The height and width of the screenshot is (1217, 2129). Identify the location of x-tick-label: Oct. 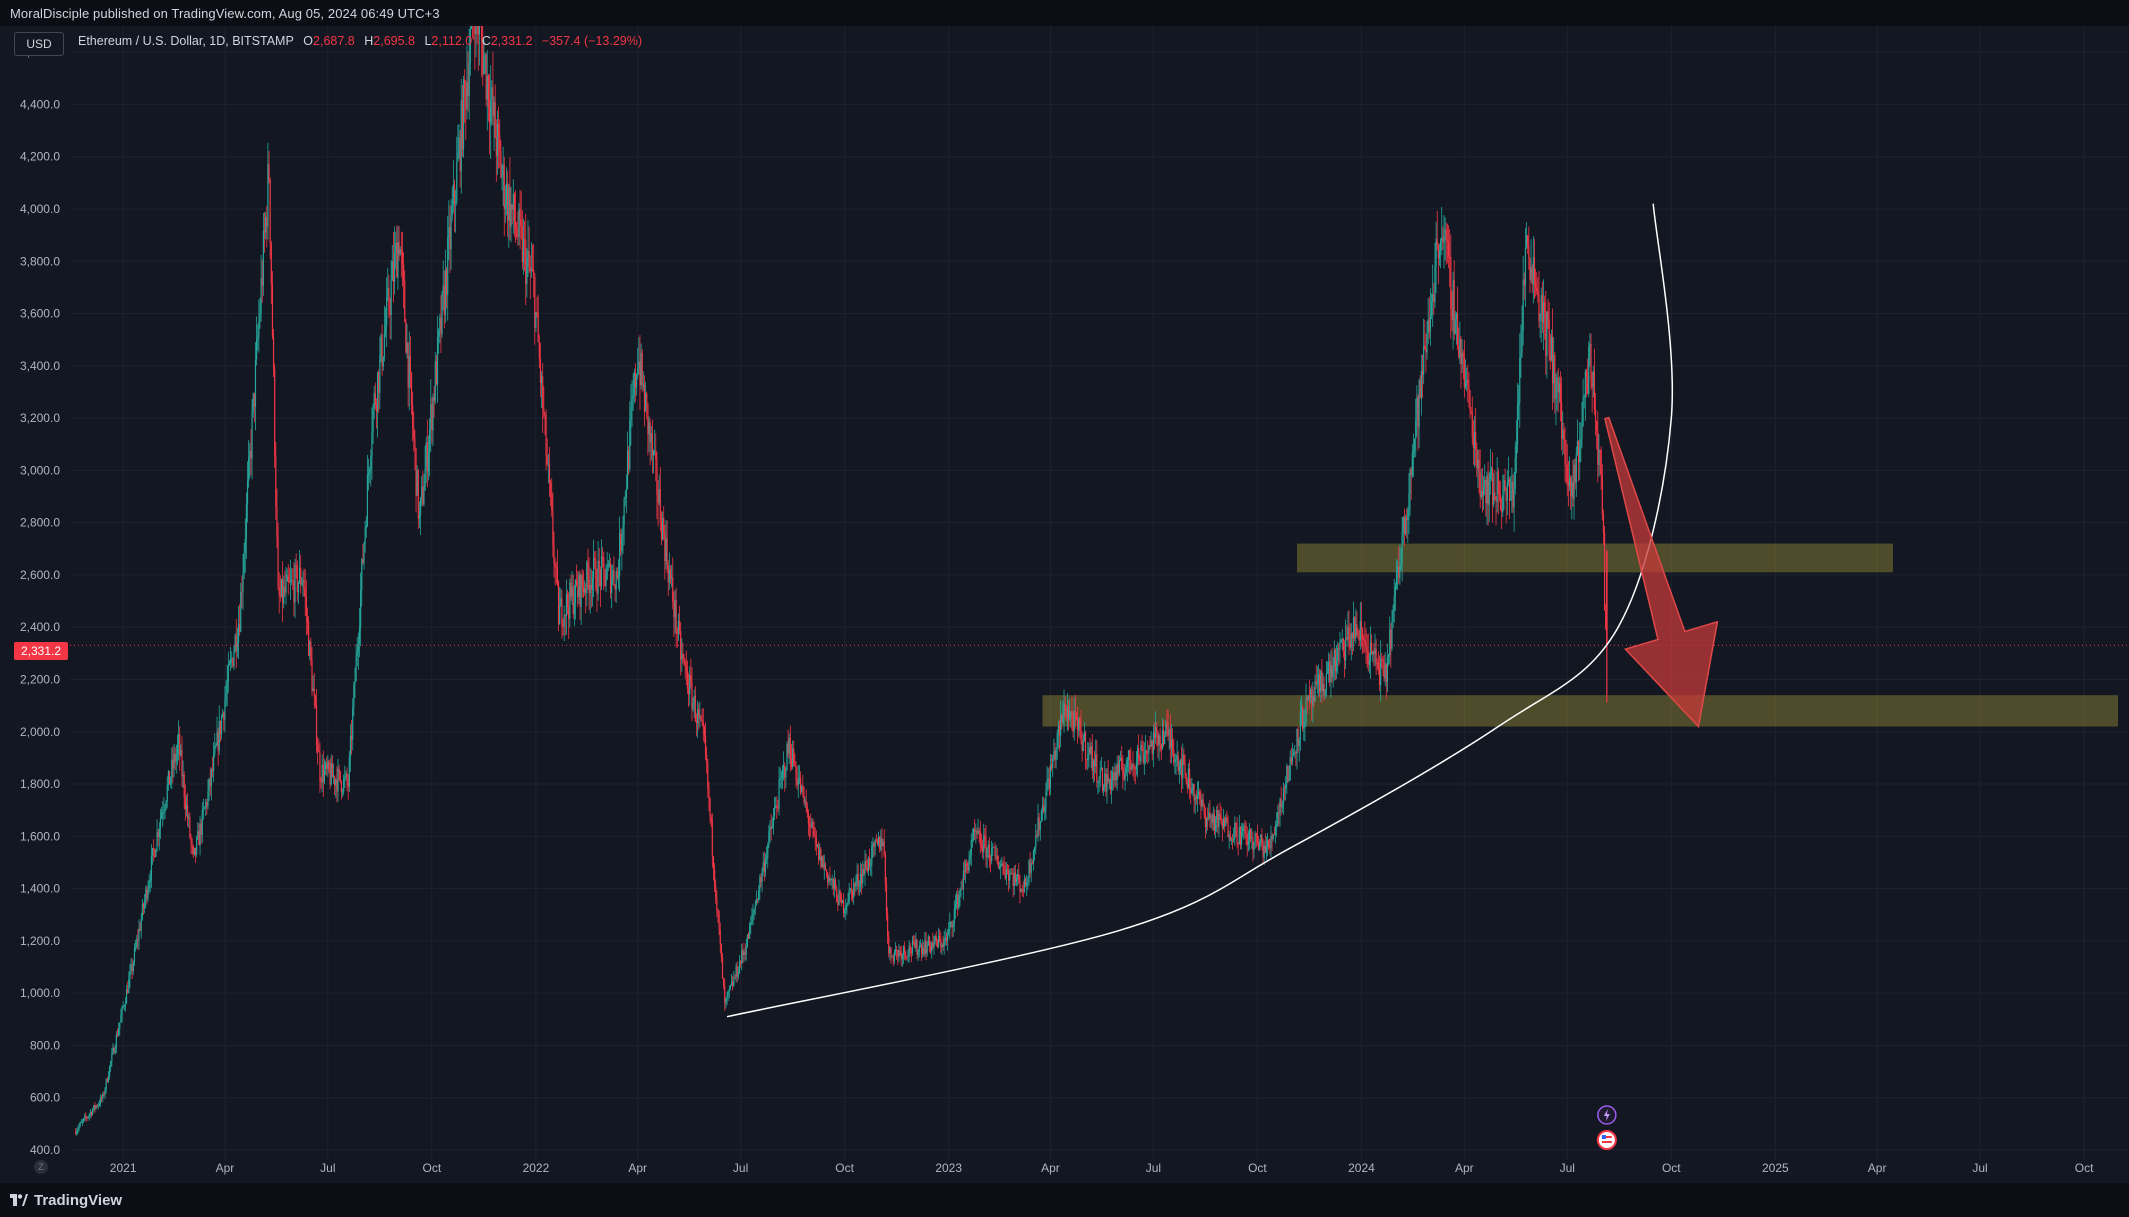
(1257, 1168).